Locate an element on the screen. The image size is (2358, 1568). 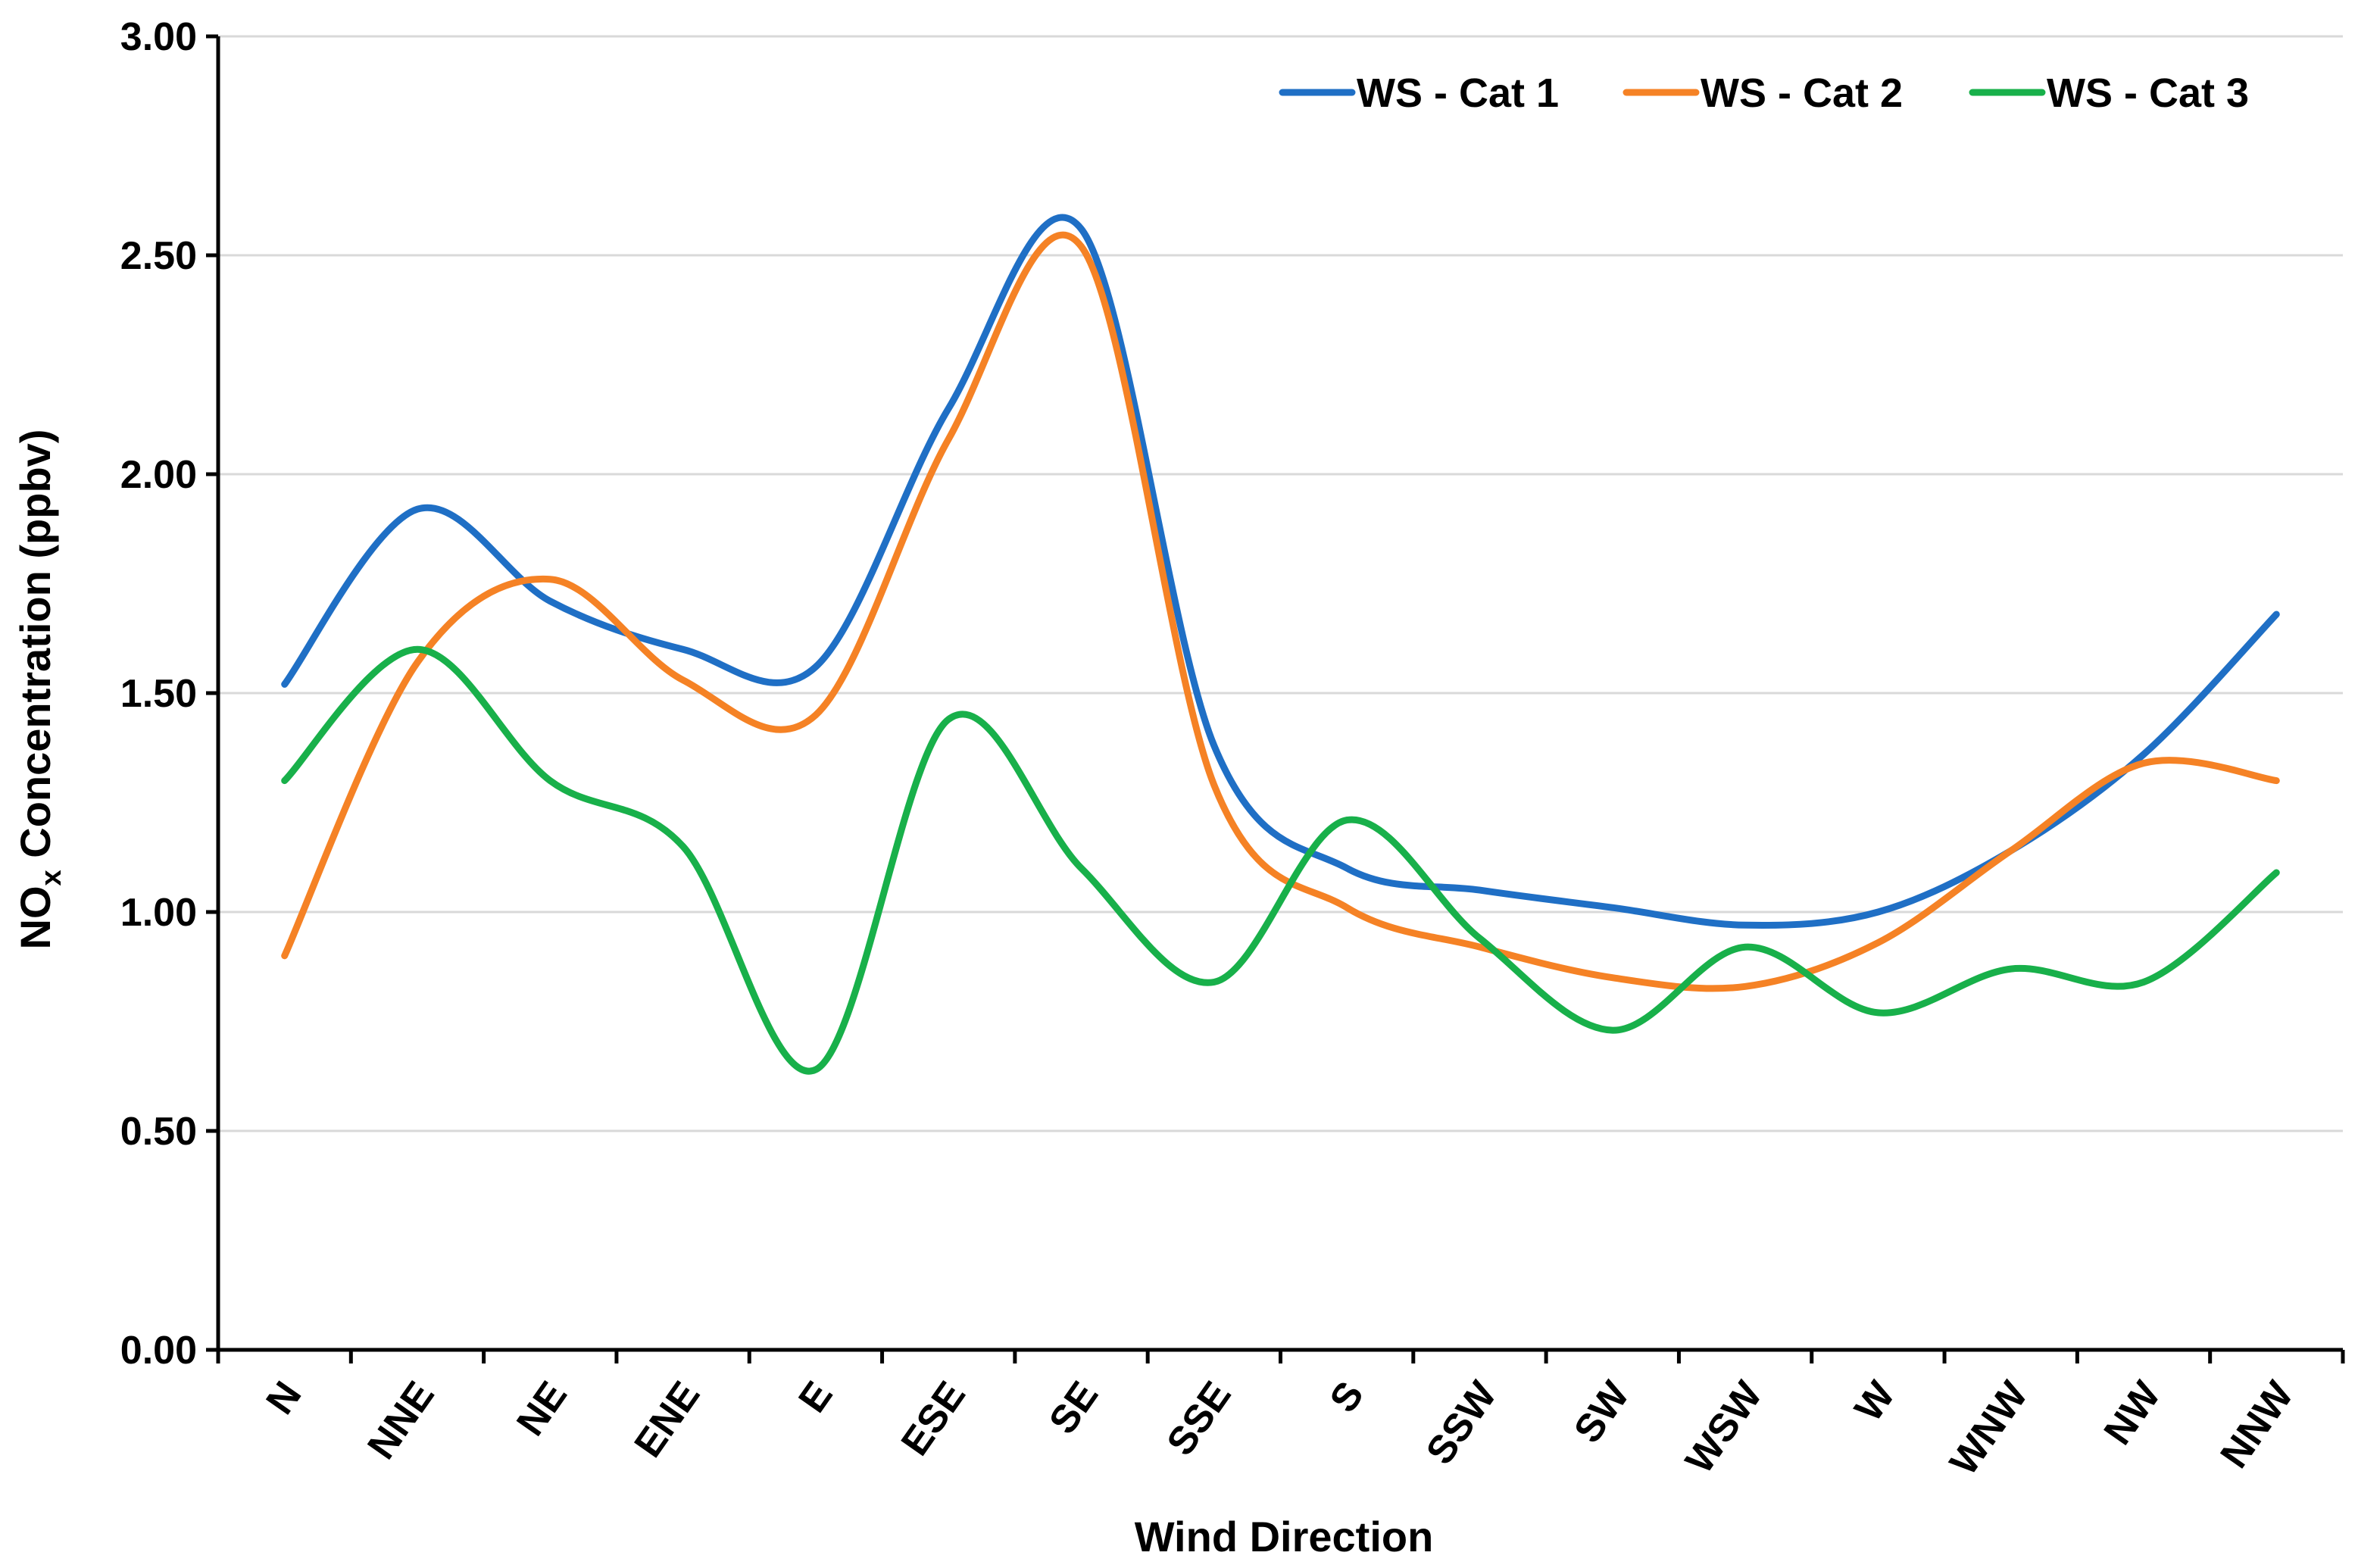
x-tick-label: ENE is located at coordinates (667, 1420).